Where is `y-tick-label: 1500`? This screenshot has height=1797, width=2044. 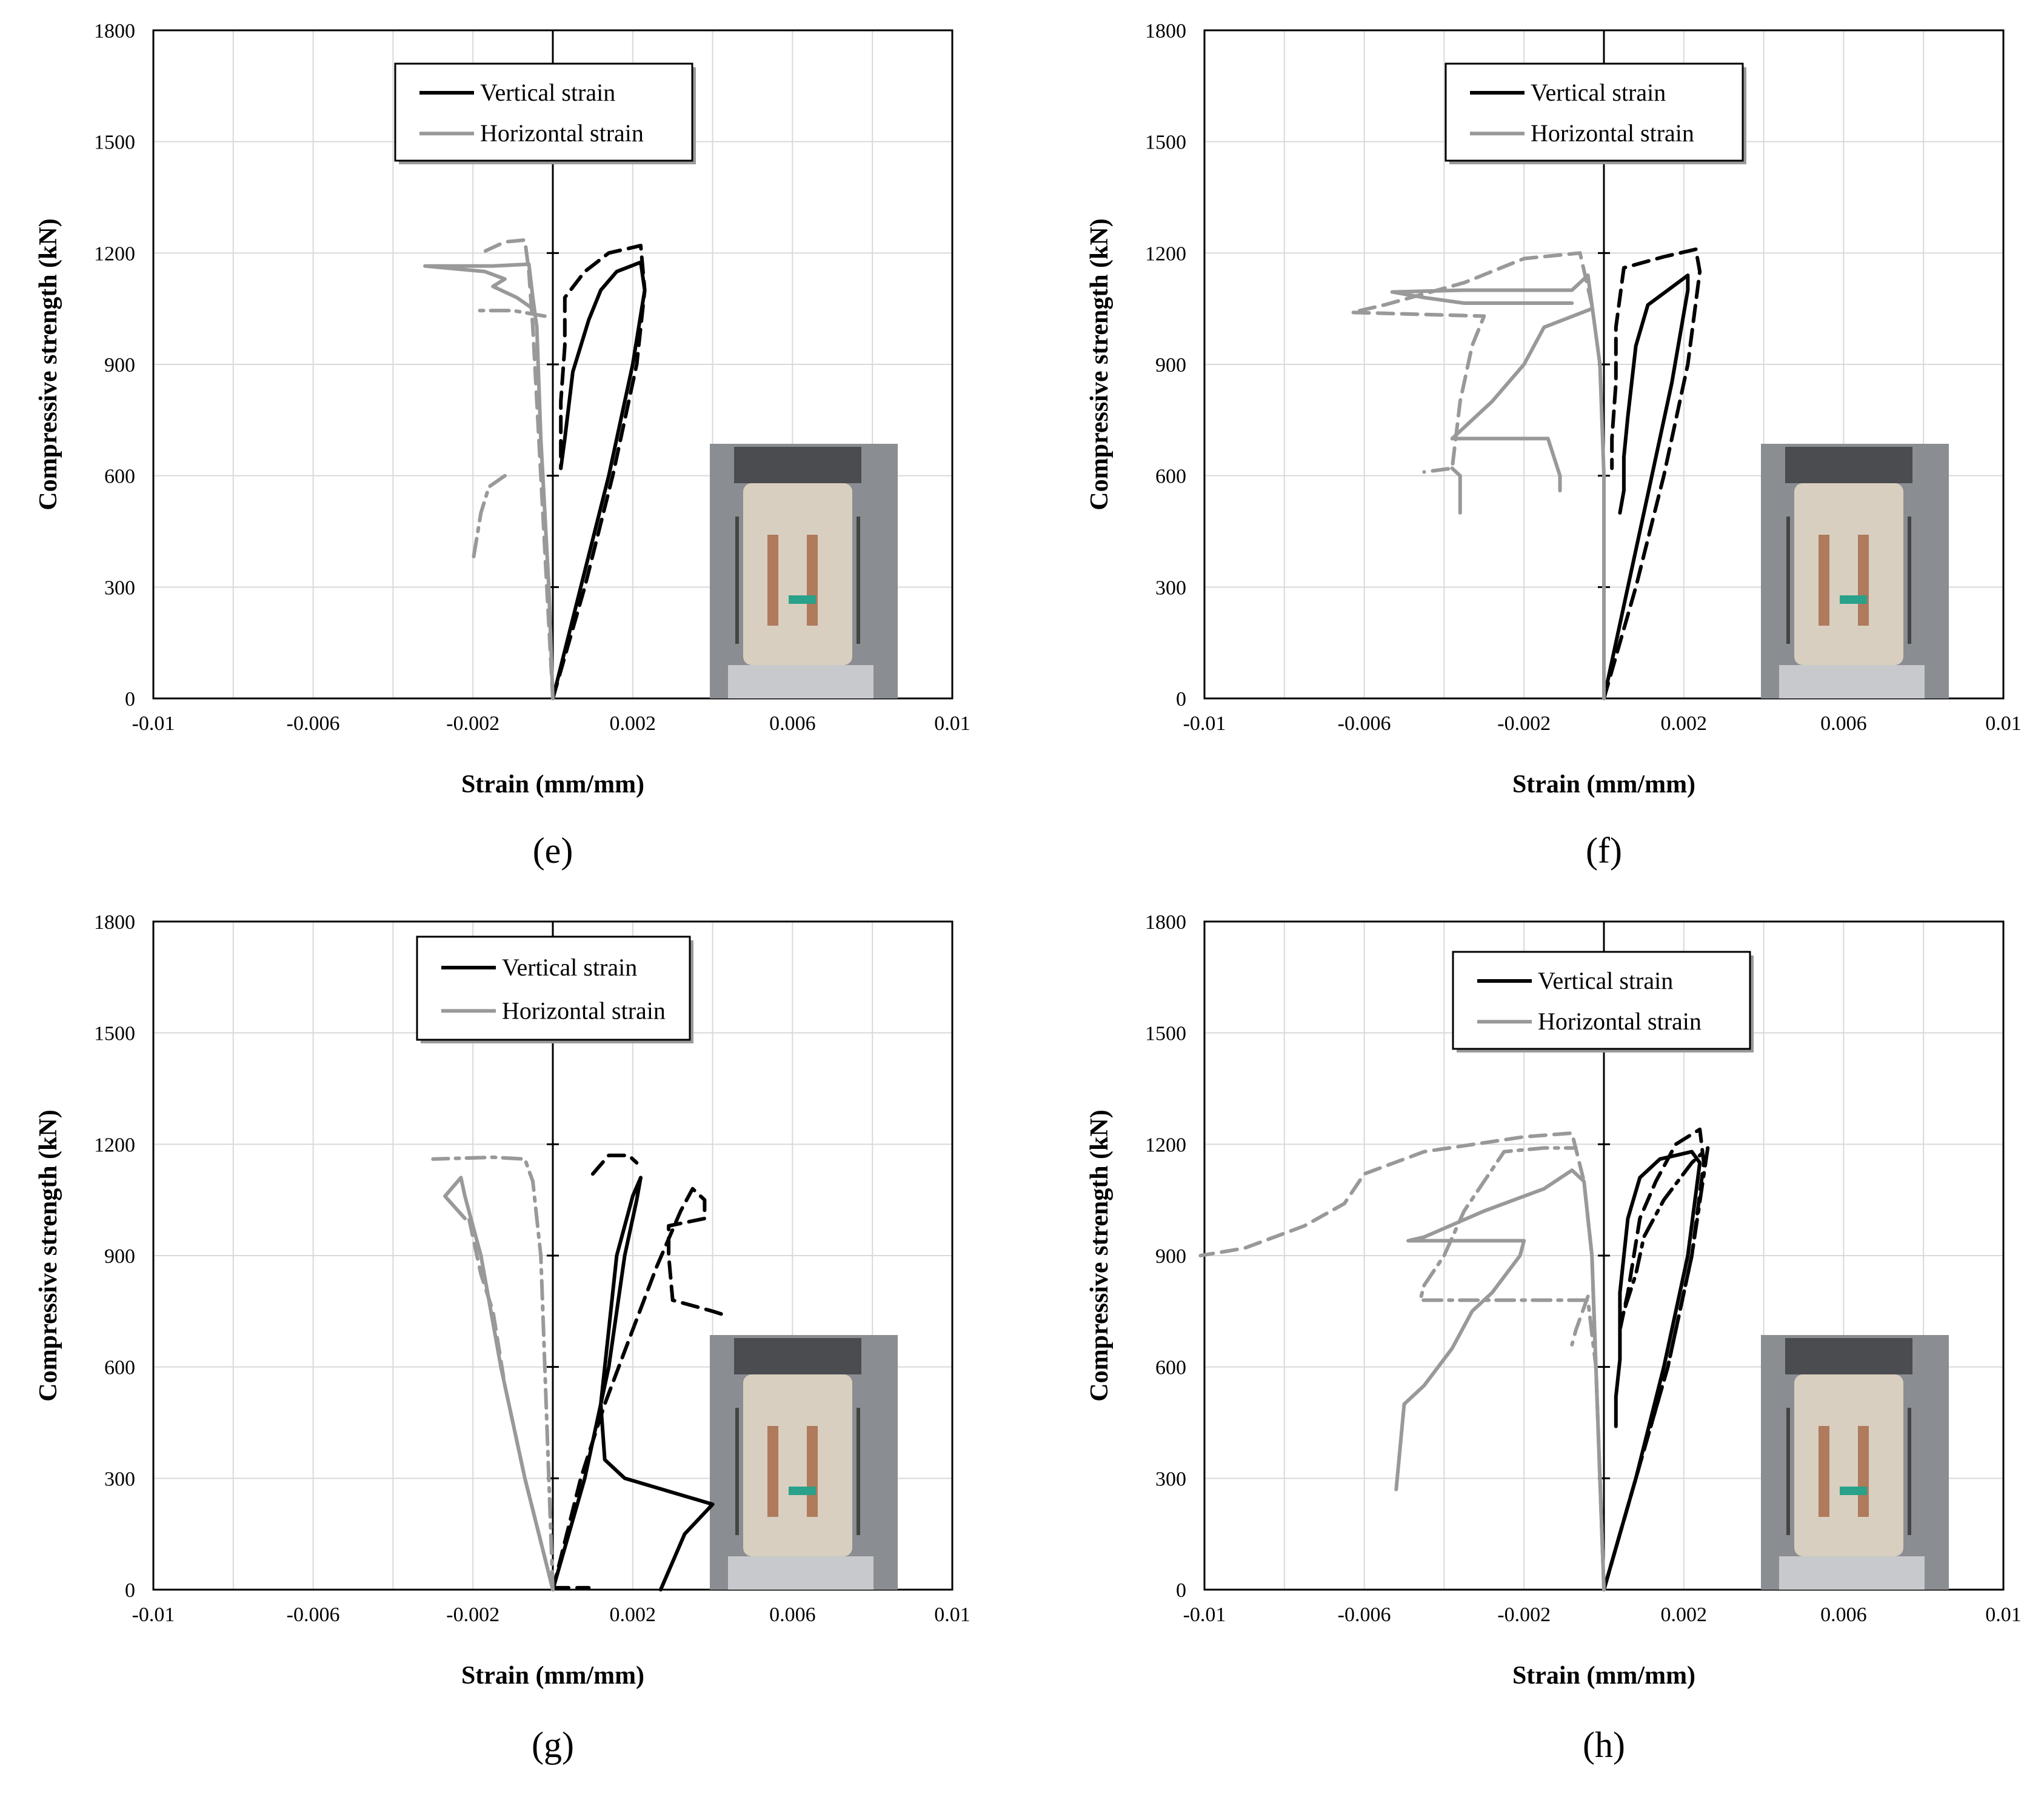 y-tick-label: 1500 is located at coordinates (1165, 143).